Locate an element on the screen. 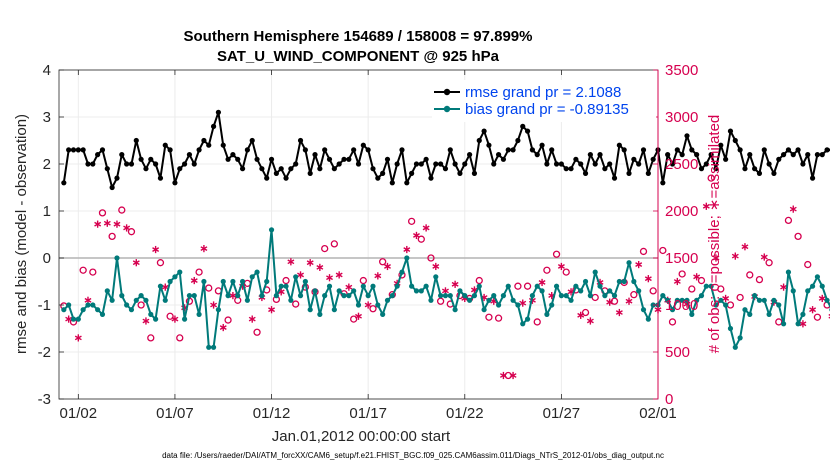  x-tick-label: 01/17 is located at coordinates (368, 413).